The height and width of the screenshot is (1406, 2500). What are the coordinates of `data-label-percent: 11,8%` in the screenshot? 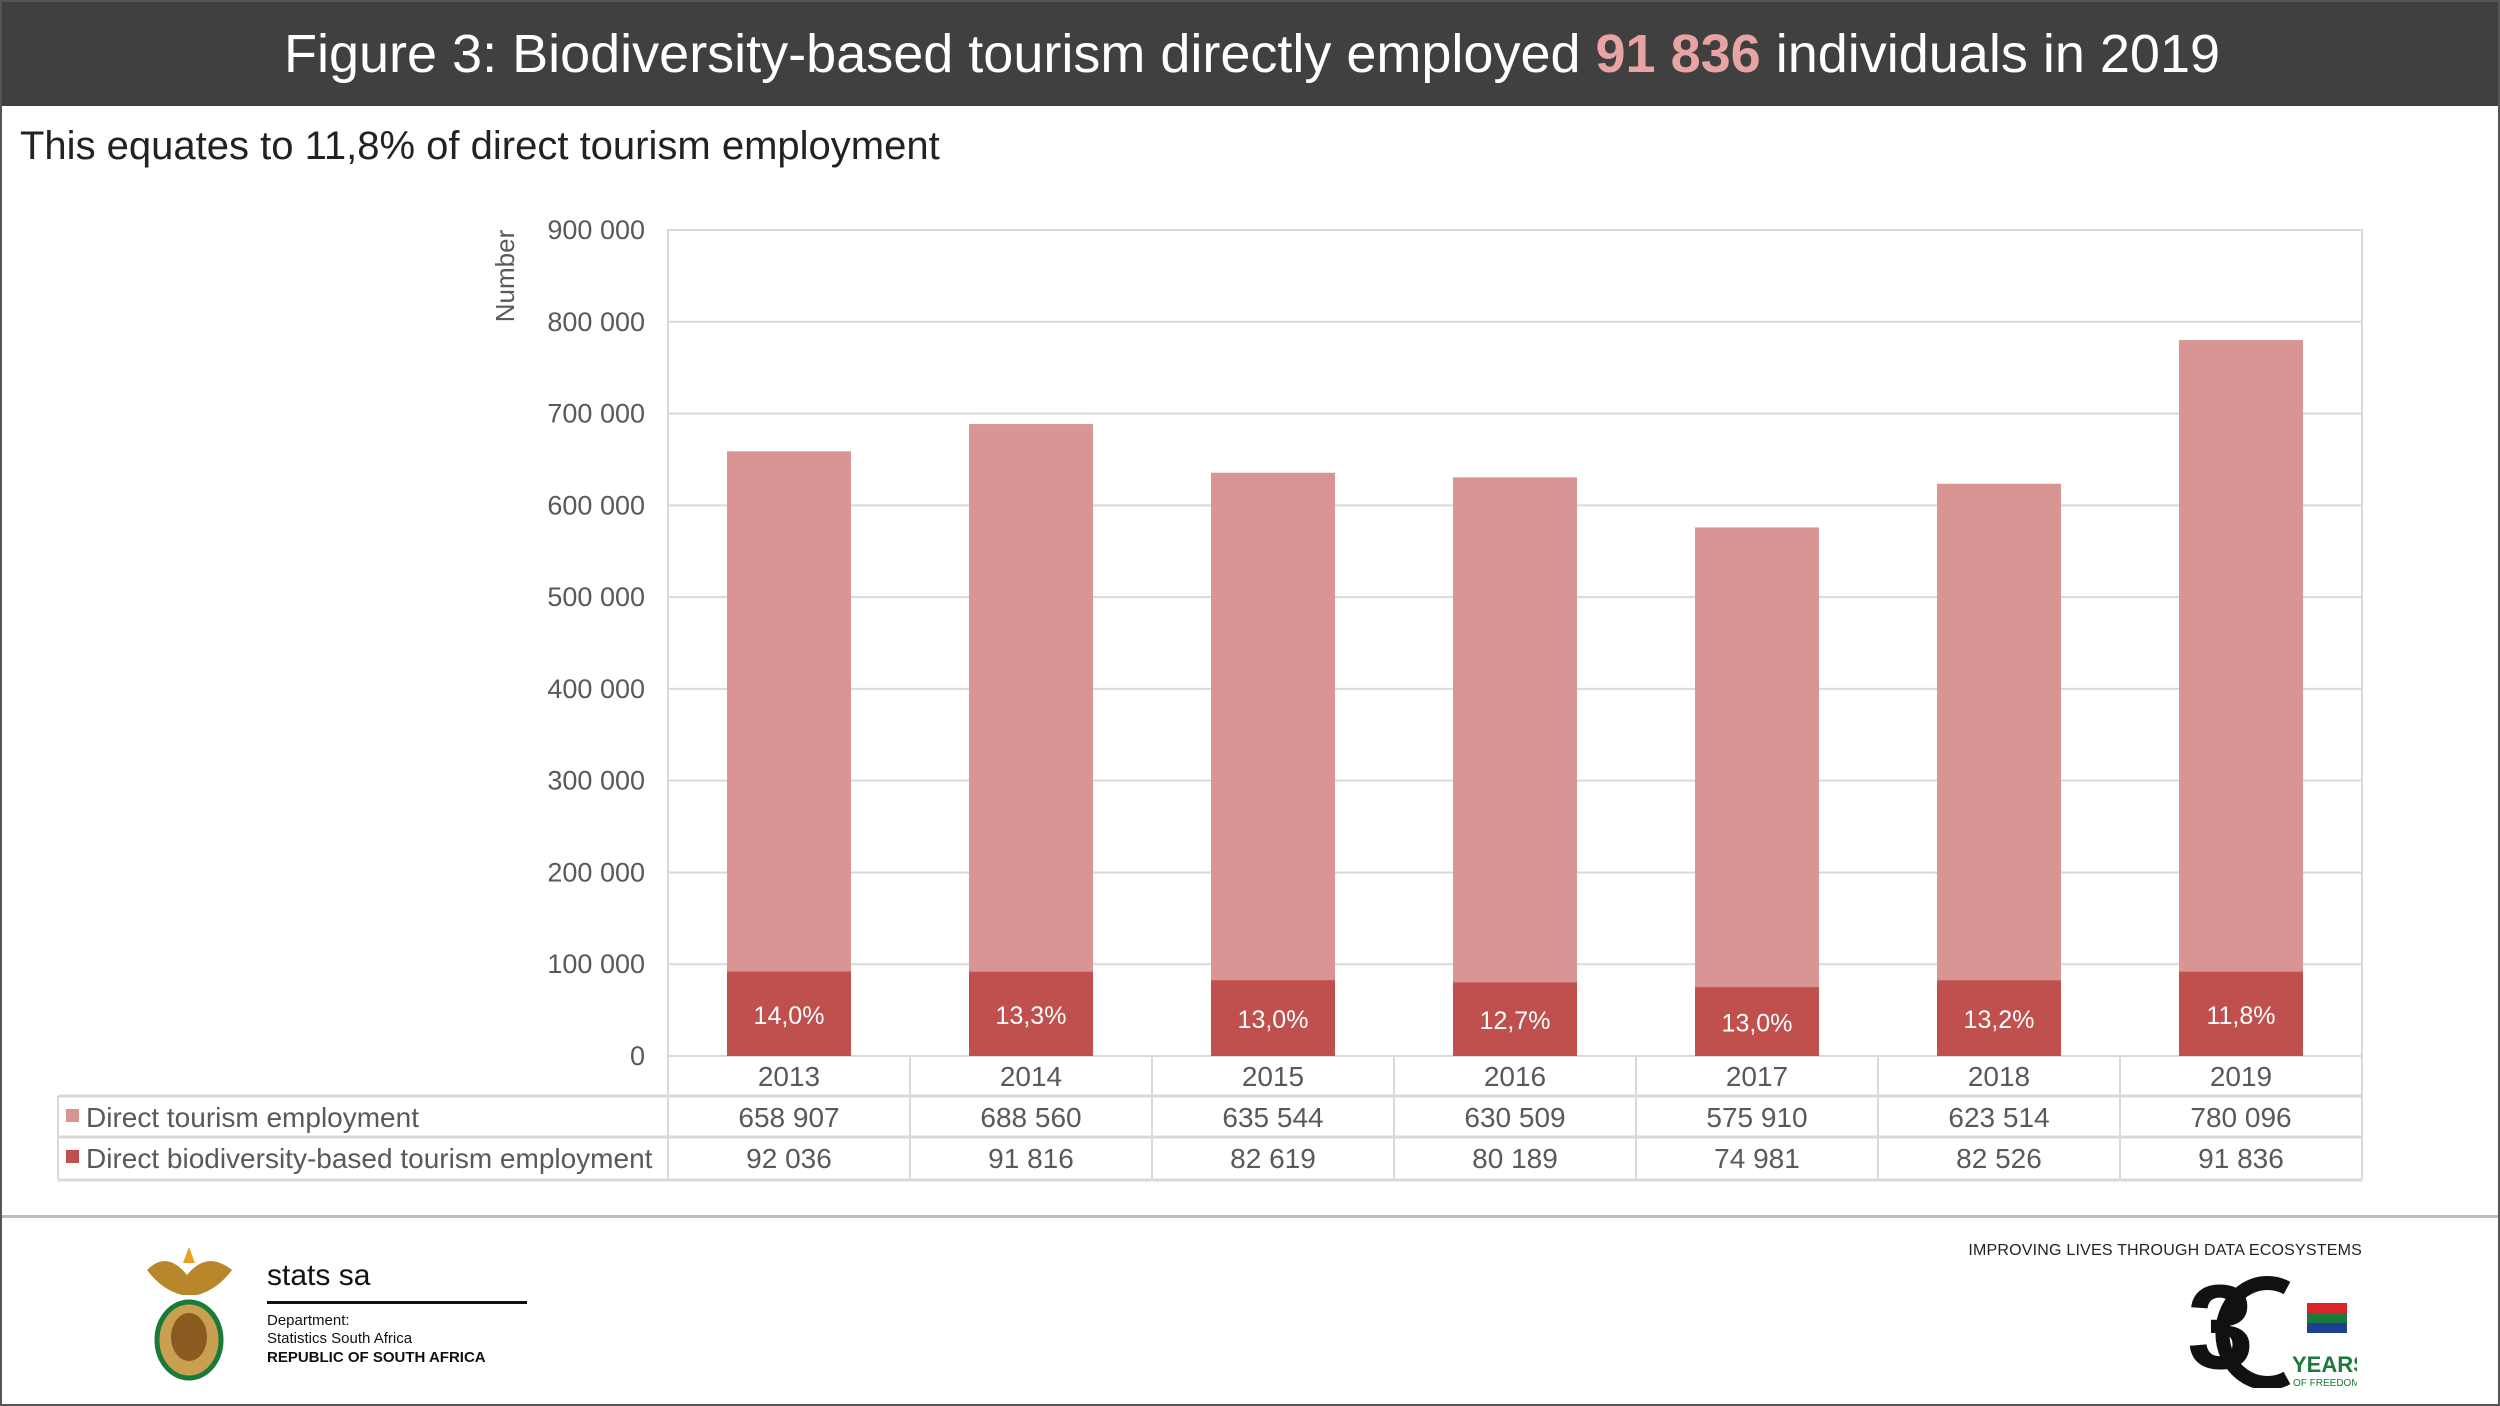 It's located at (2240, 1016).